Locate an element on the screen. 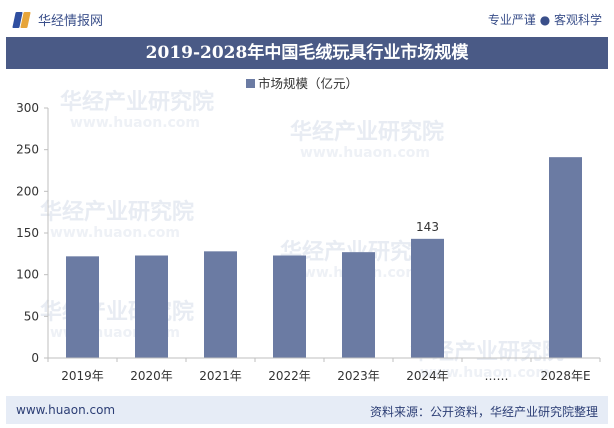 This screenshot has width=614, height=428. brand-logo-icon is located at coordinates (22, 19).